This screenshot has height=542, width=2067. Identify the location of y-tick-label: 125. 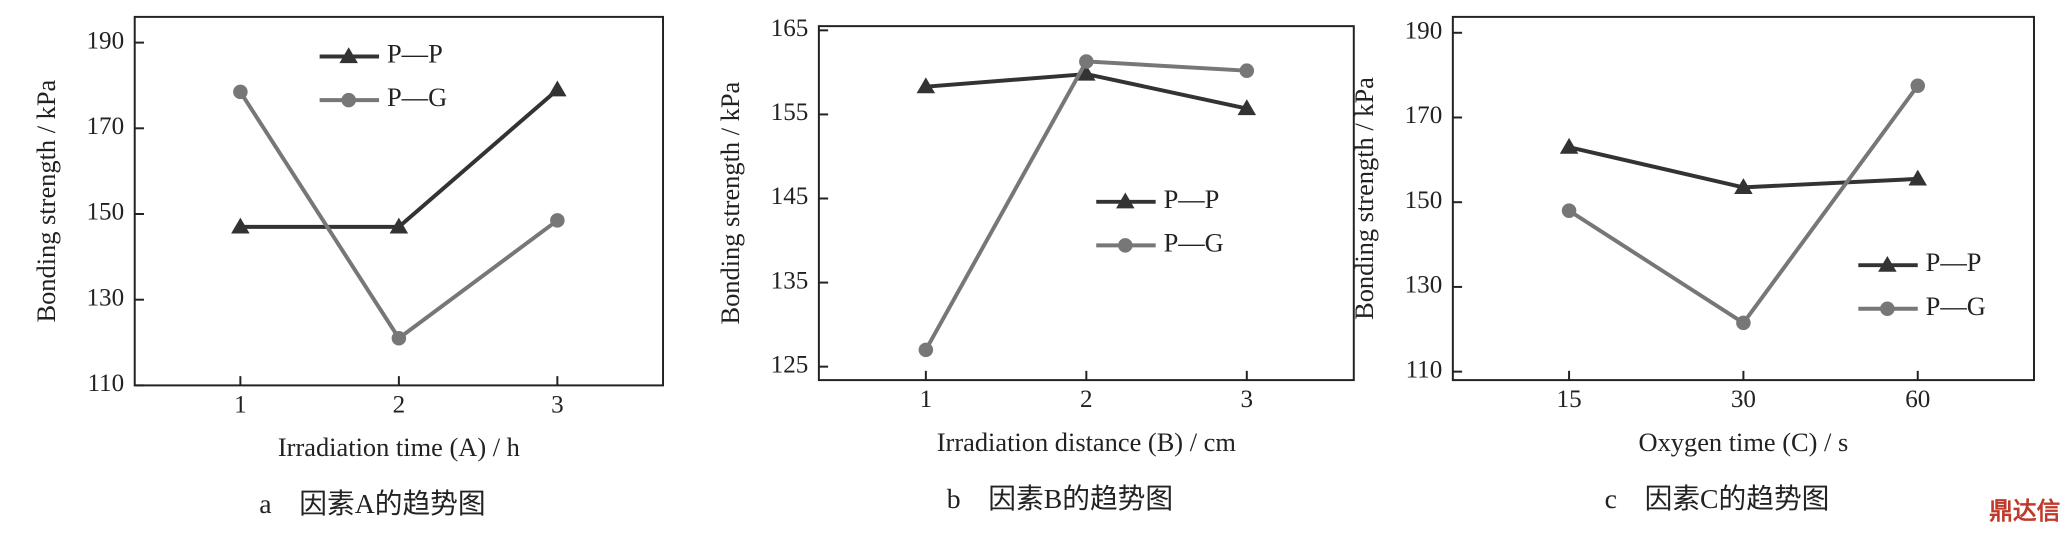
(790, 364).